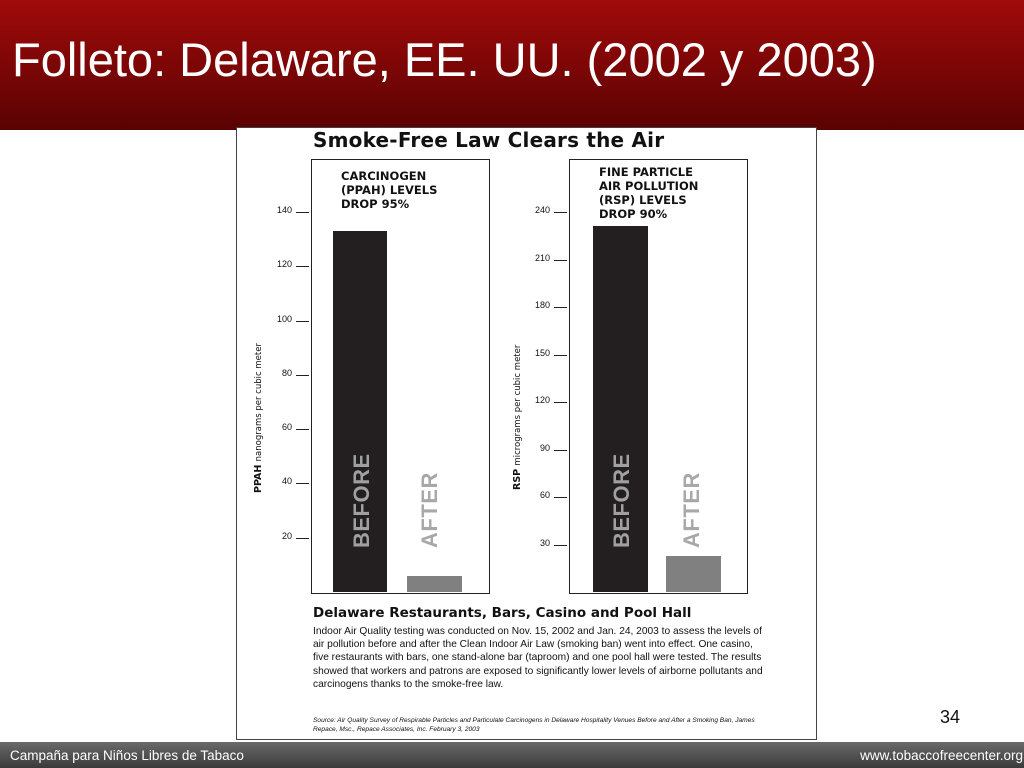 The height and width of the screenshot is (768, 1024). Describe the element at coordinates (542, 305) in the screenshot. I see `y-tick-label: 180` at that location.